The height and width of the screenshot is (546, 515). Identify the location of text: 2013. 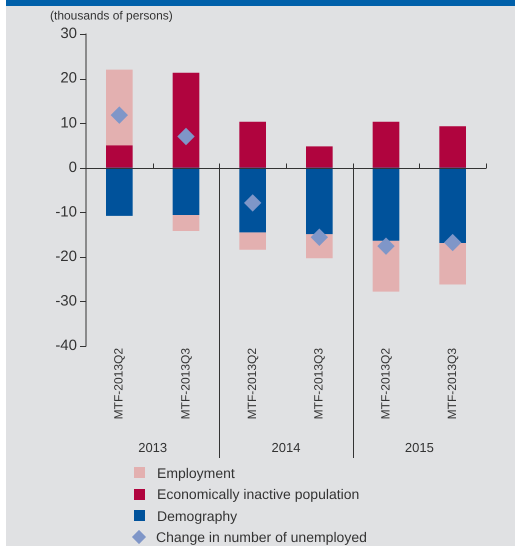
(153, 448).